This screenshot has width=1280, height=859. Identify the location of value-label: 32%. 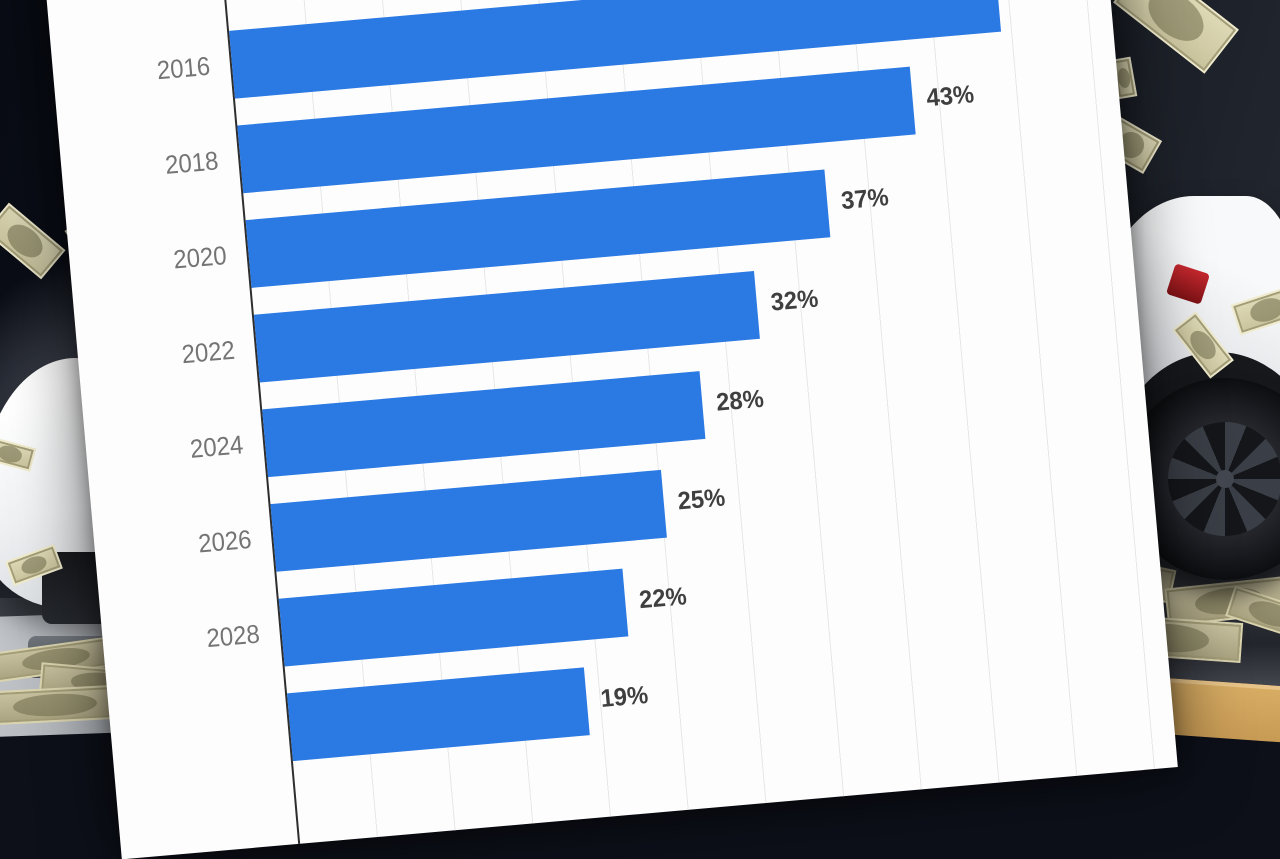
(794, 300).